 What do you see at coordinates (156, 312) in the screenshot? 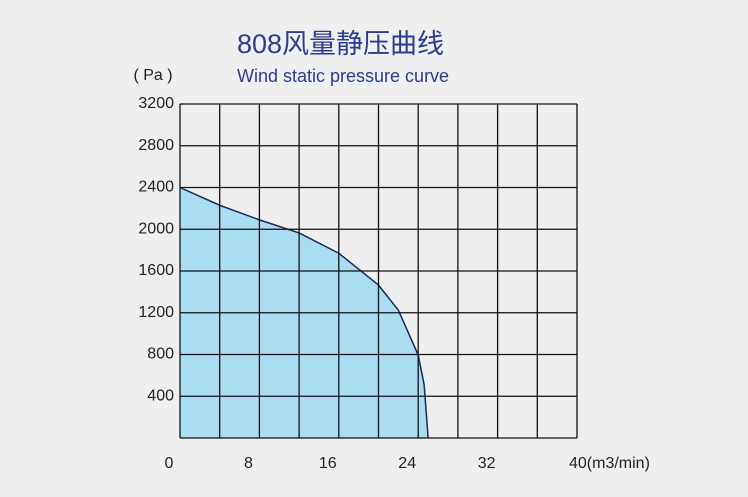
I see `y-tick-label: 1200` at bounding box center [156, 312].